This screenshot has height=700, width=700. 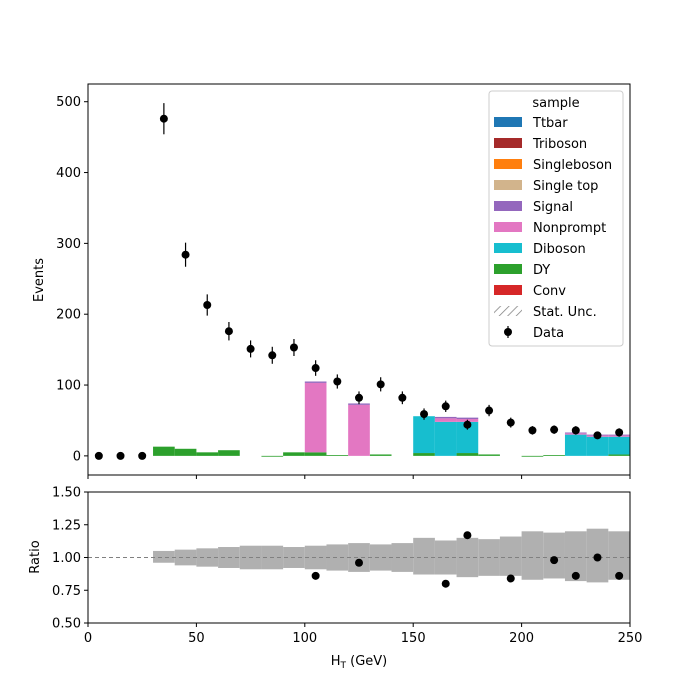 I want to click on legend-title: sample, so click(x=555, y=103).